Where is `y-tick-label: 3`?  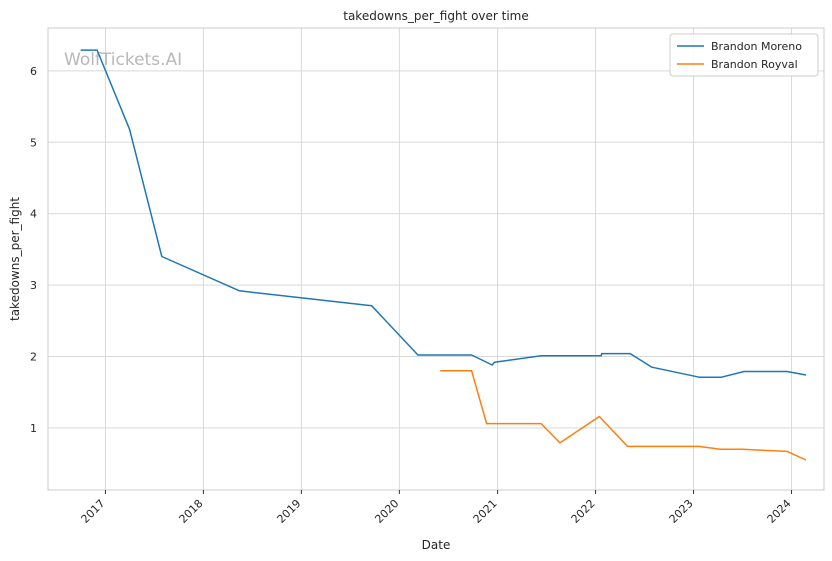
y-tick-label: 3 is located at coordinates (33, 285).